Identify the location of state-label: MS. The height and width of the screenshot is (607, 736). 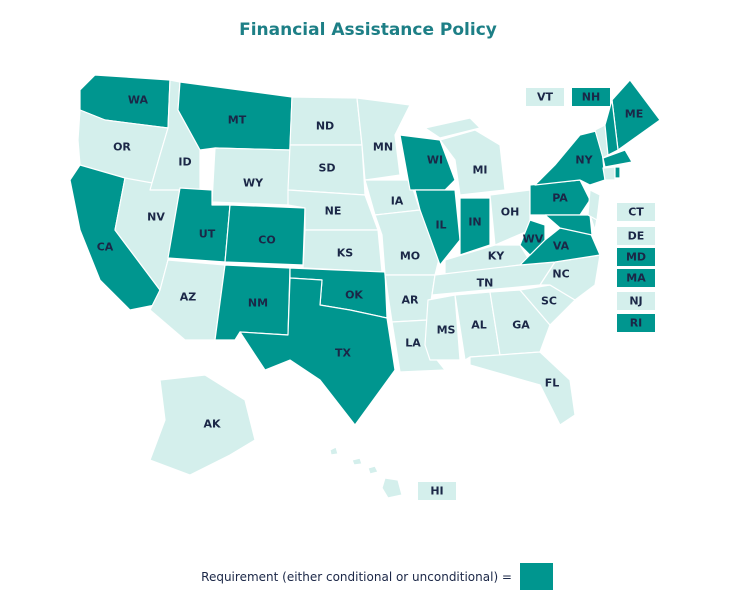
(446, 330).